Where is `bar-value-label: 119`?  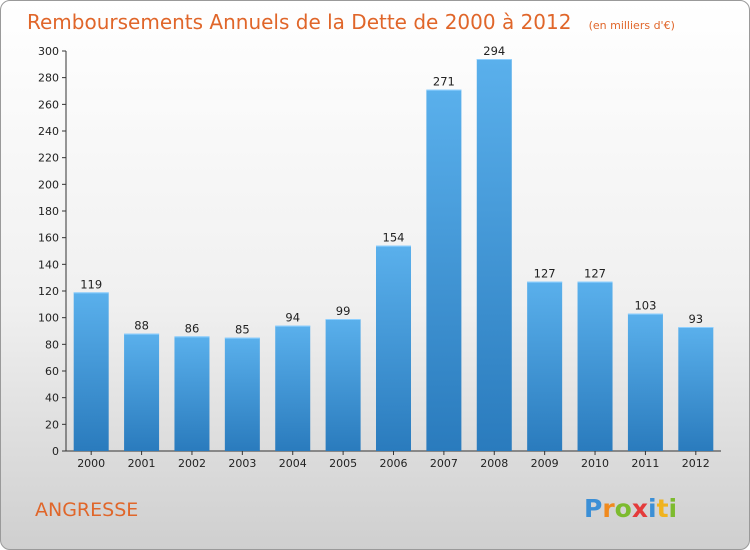
bar-value-label: 119 is located at coordinates (91, 284).